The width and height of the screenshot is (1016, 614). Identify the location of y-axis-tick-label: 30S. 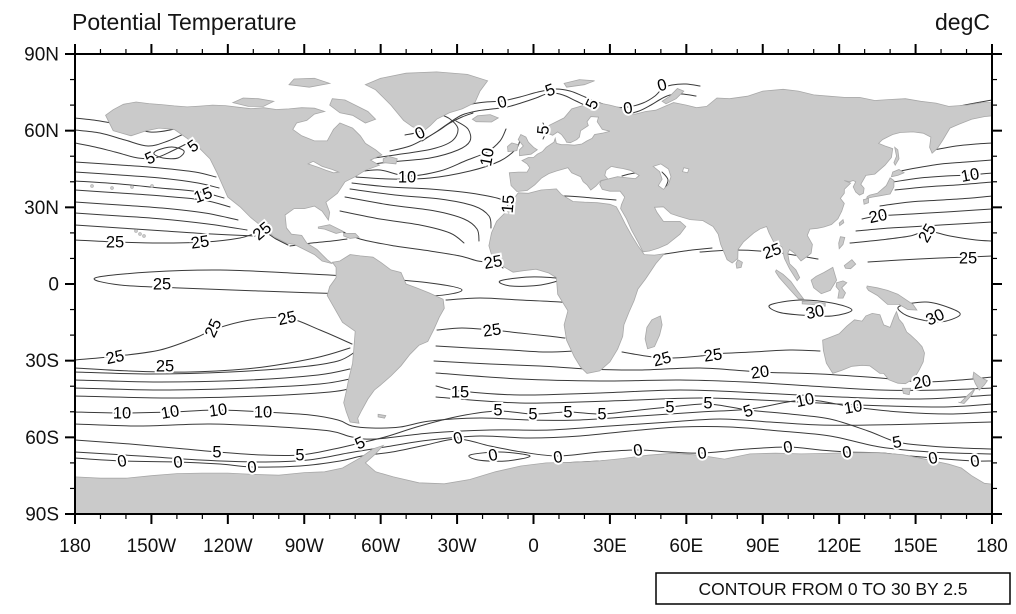
(42, 361).